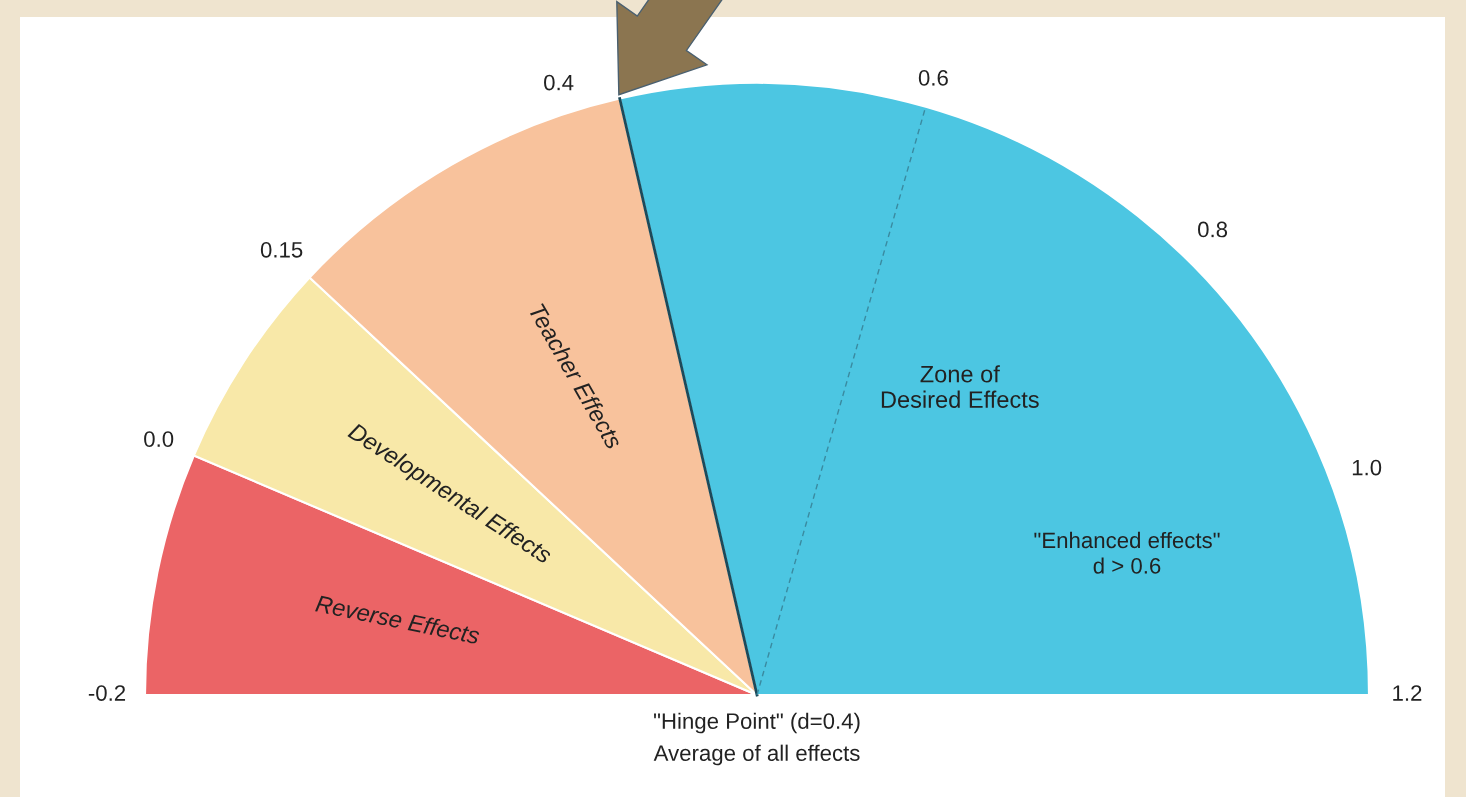 This screenshot has width=1466, height=797. I want to click on text: "Enhanced effects" d > 0.6, so click(1127, 552).